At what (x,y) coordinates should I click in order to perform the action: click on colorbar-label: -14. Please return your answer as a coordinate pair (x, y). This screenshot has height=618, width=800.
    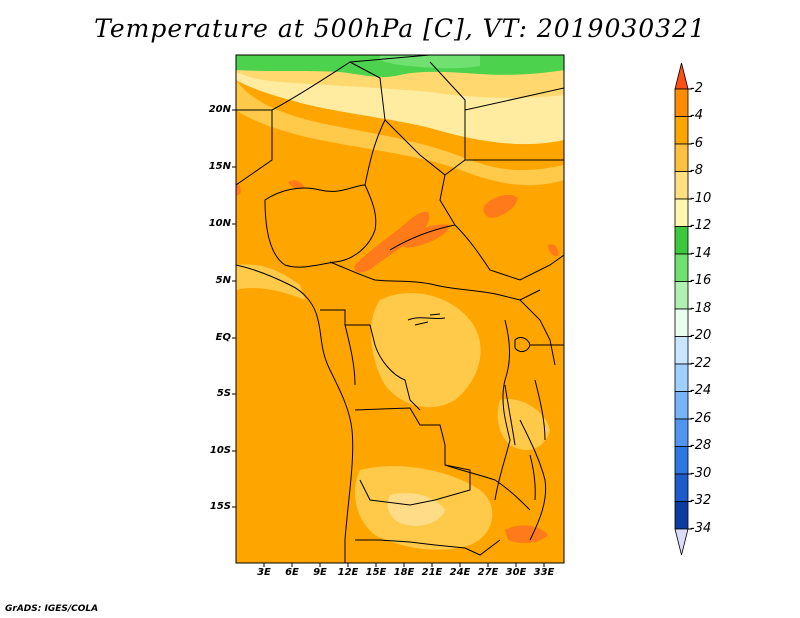
    Looking at the image, I should click on (701, 253).